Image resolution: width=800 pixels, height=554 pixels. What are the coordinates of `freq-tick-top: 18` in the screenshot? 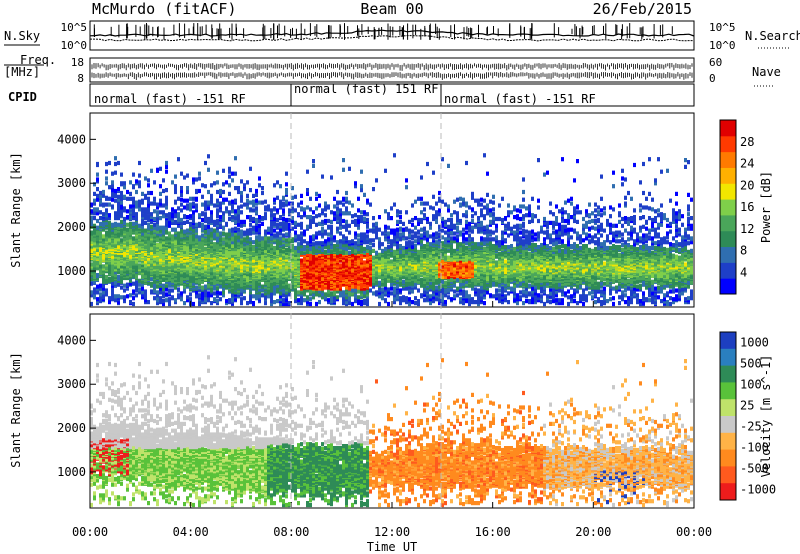 It's located at (77, 62).